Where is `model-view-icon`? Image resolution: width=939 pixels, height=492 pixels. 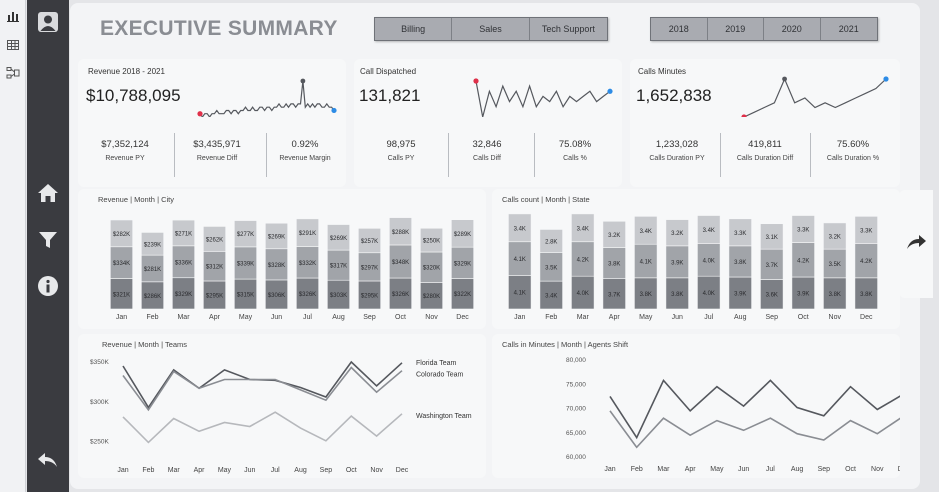
model-view-icon is located at coordinates (13, 73).